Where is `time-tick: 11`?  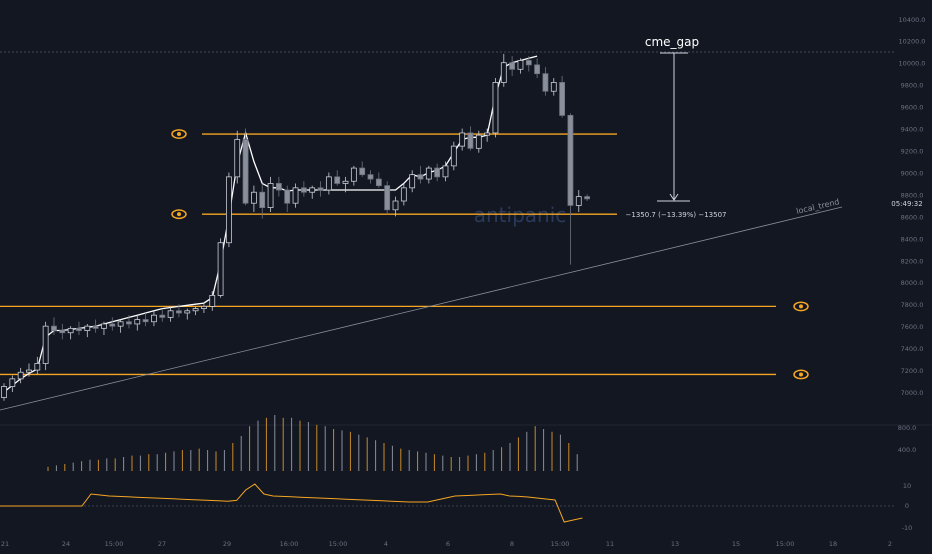
time-tick: 11 is located at coordinates (610, 544).